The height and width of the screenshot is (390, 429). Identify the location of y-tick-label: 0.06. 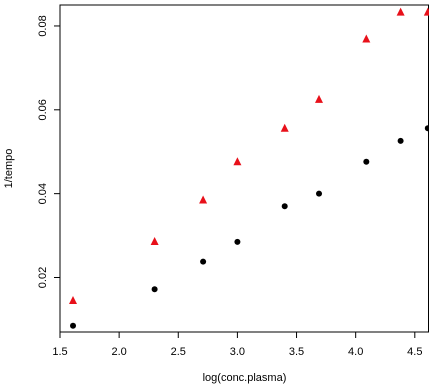
(43, 109).